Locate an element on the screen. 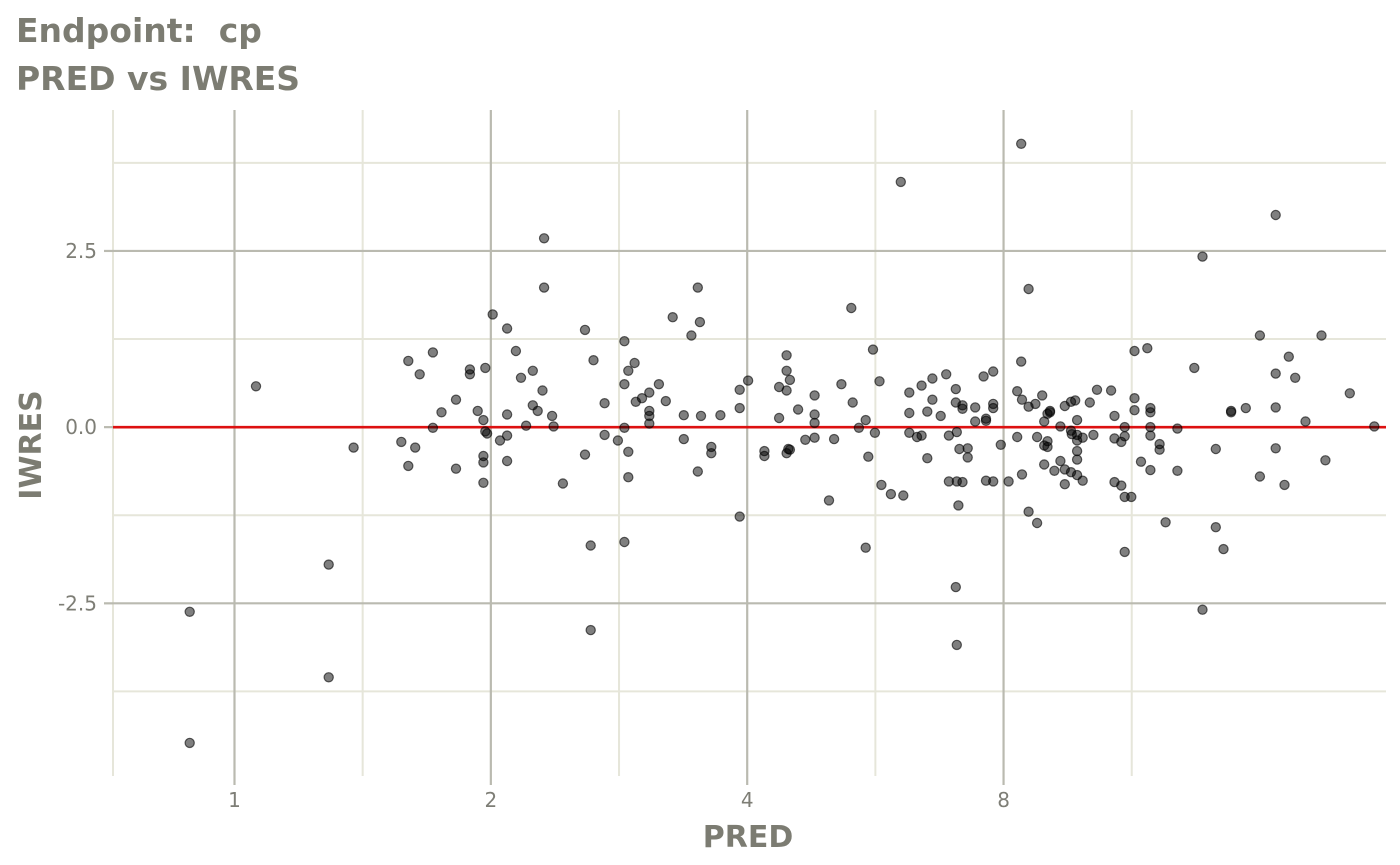  x-axis-ticks: 1 2 4 8 is located at coordinates (619, 794).